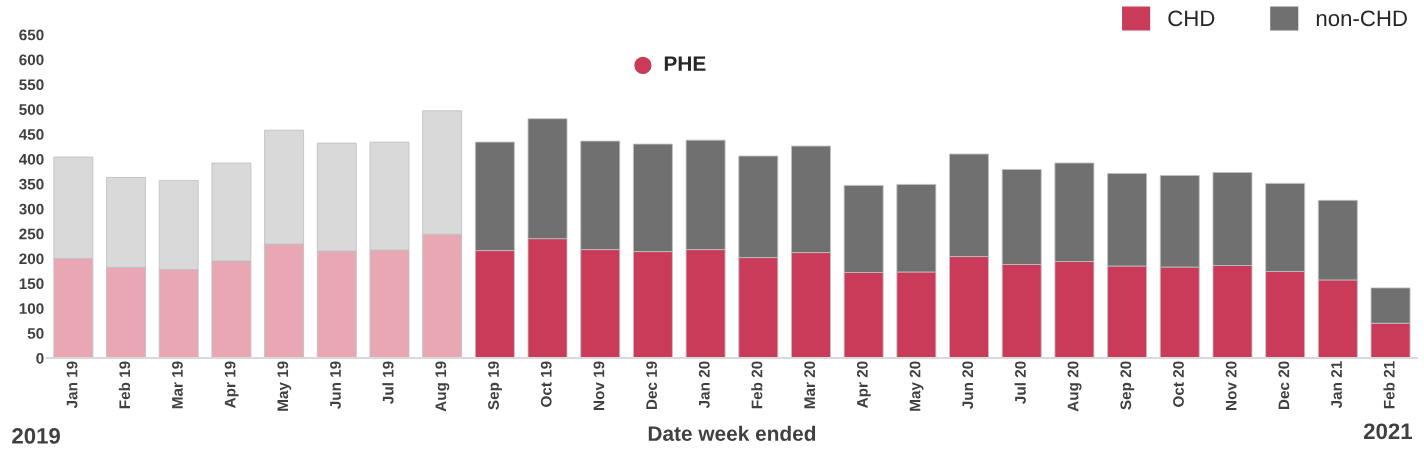 The width and height of the screenshot is (1424, 462). What do you see at coordinates (916, 386) in the screenshot?
I see `x-tick-label: May 20` at bounding box center [916, 386].